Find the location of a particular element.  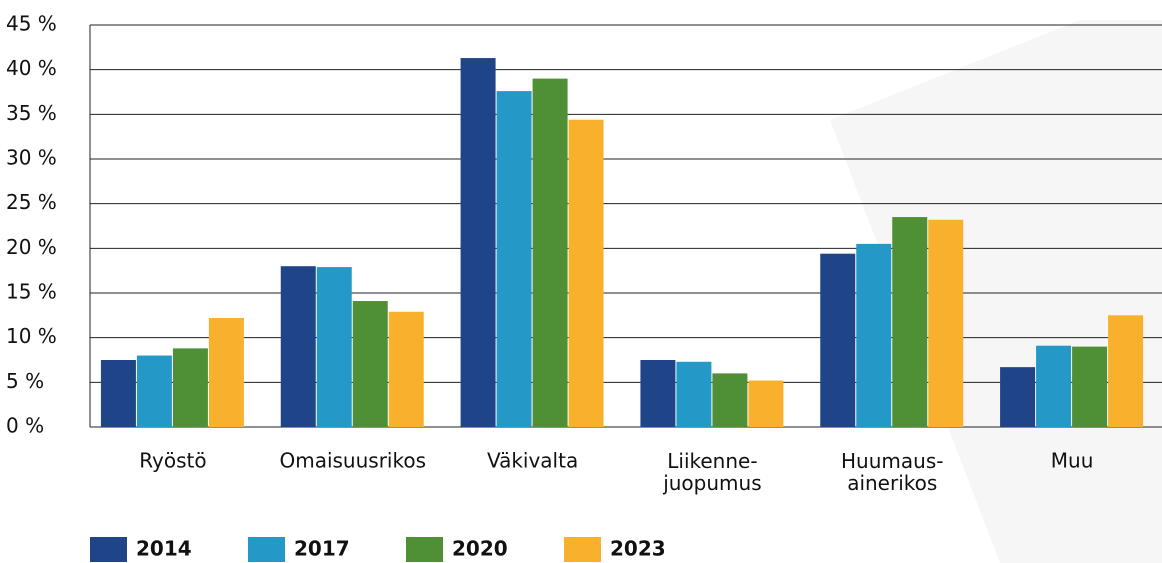

y-tick-label: 40 % is located at coordinates (31, 68).